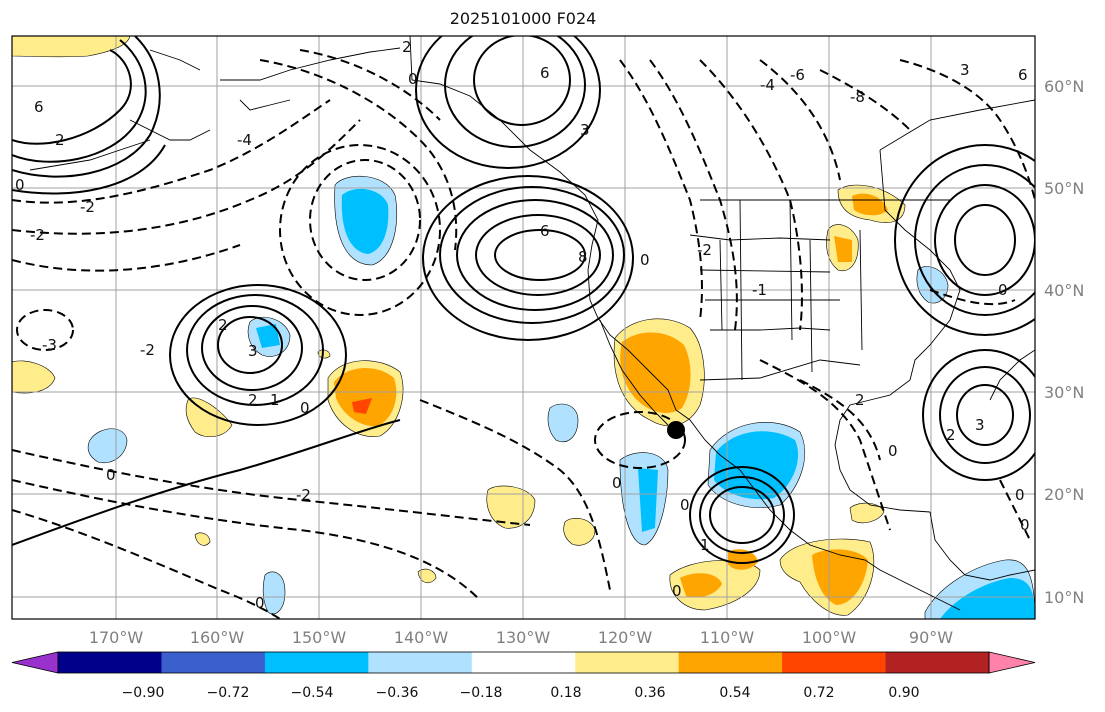 This screenshot has height=712, width=1105. I want to click on colorbar-tick: 0.36, so click(649, 693).